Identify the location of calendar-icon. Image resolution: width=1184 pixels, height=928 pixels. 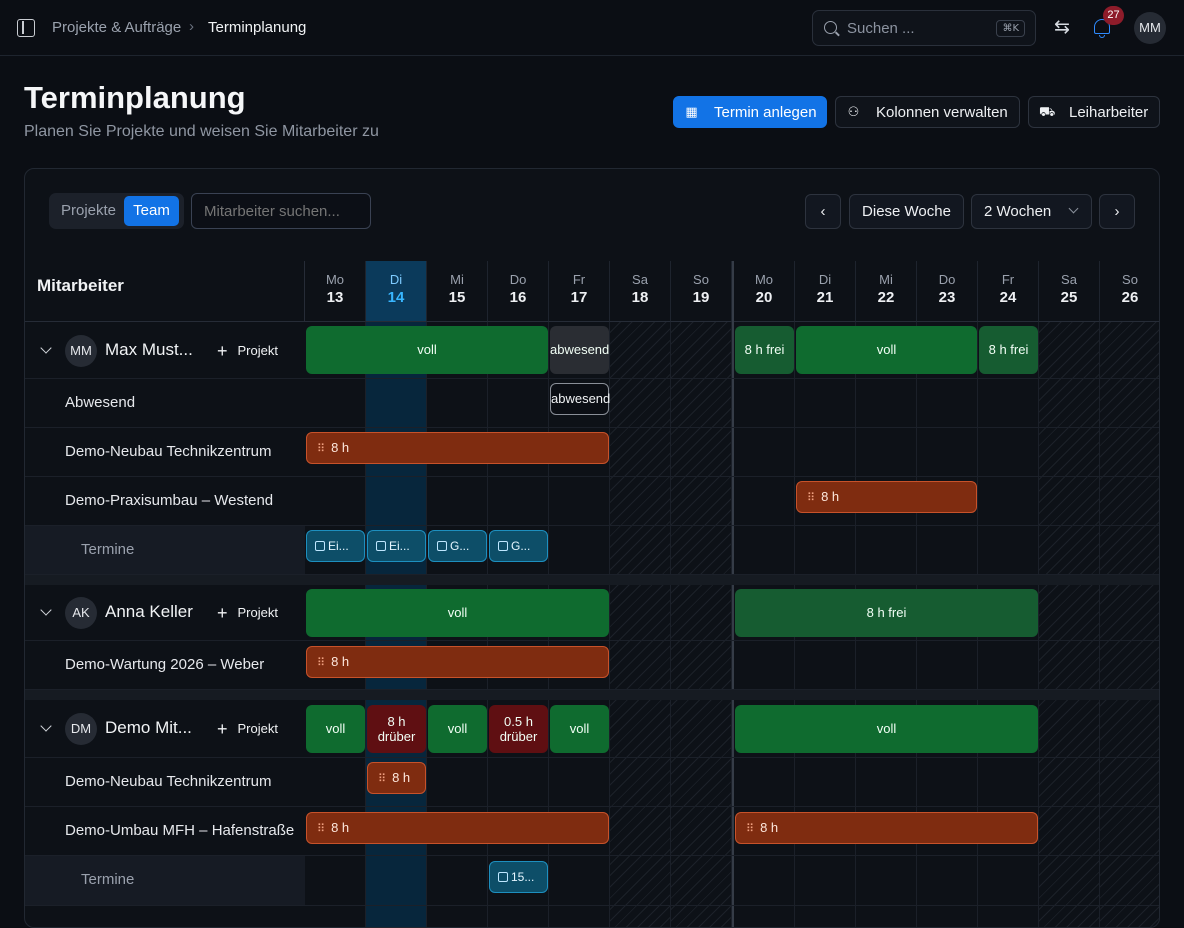
(381, 546).